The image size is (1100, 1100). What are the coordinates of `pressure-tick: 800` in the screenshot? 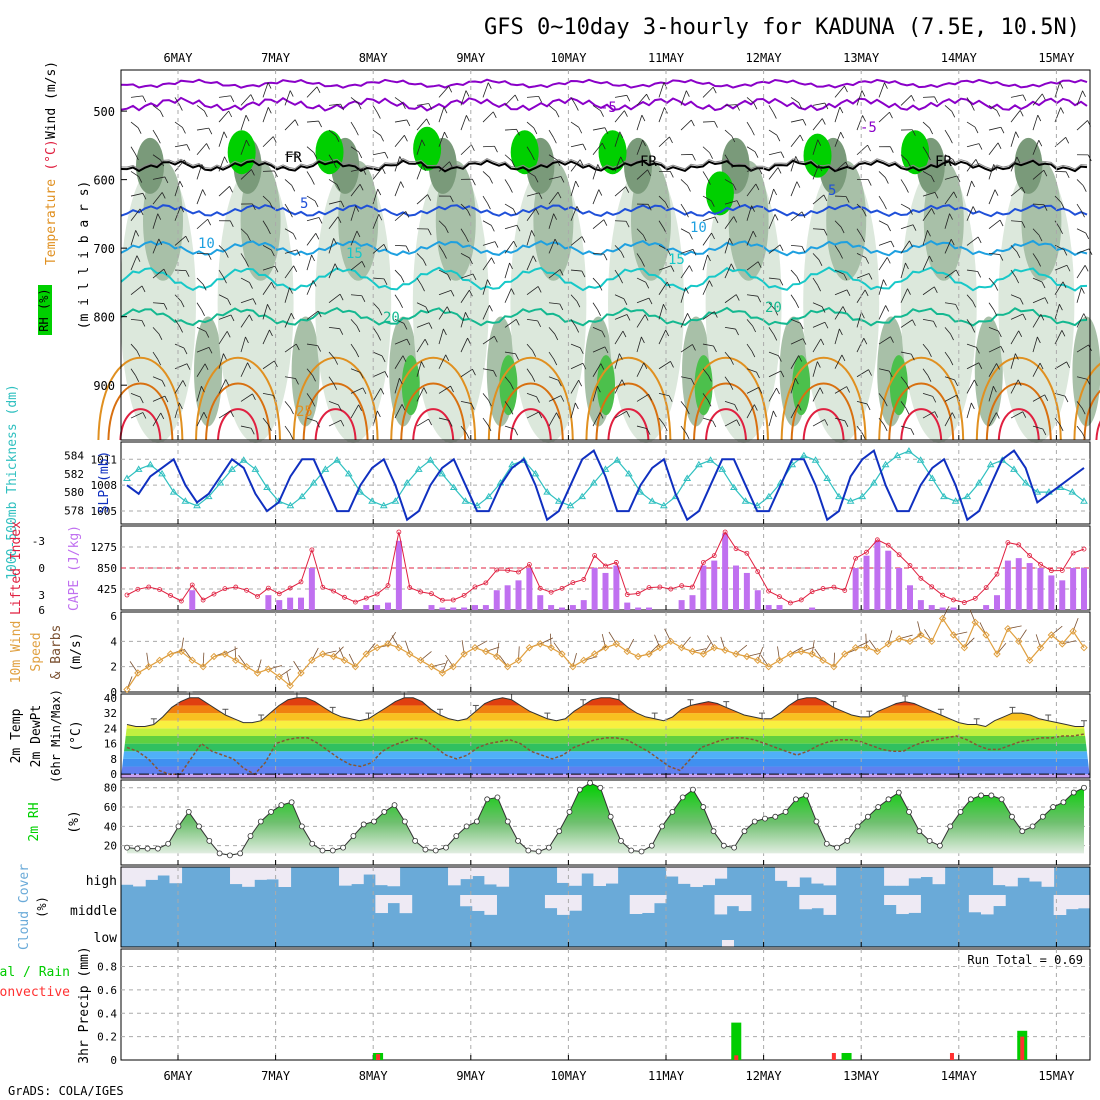 It's located at (104, 318).